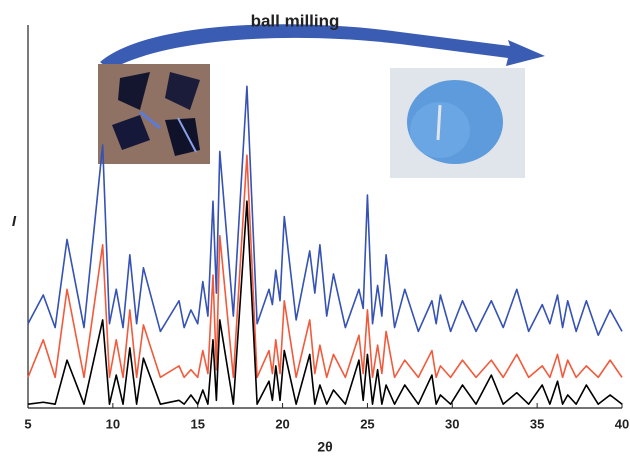 This screenshot has height=465, width=630. Describe the element at coordinates (295, 20) in the screenshot. I see `annotation: ball milling` at that location.